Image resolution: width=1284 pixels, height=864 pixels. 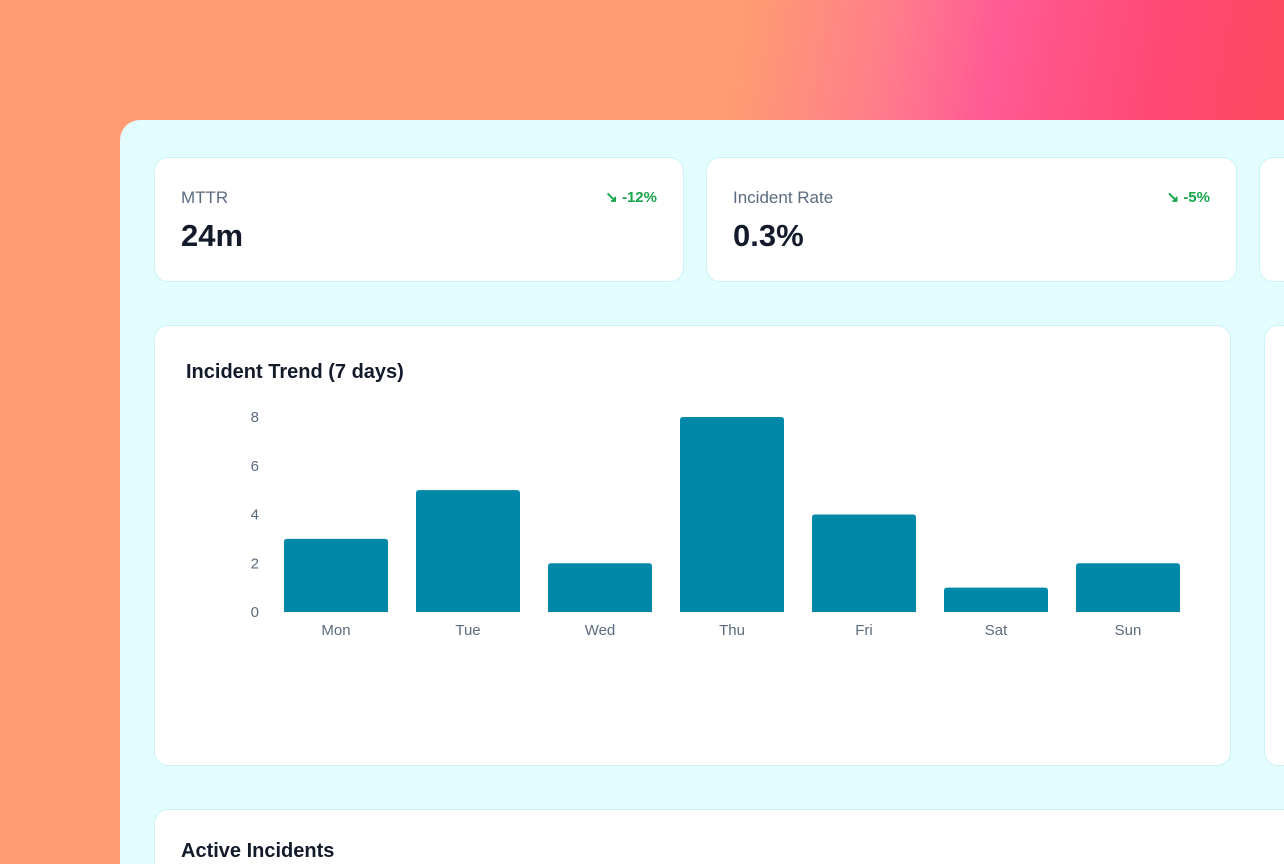 I want to click on x-tick-label: Sat, so click(x=996, y=630).